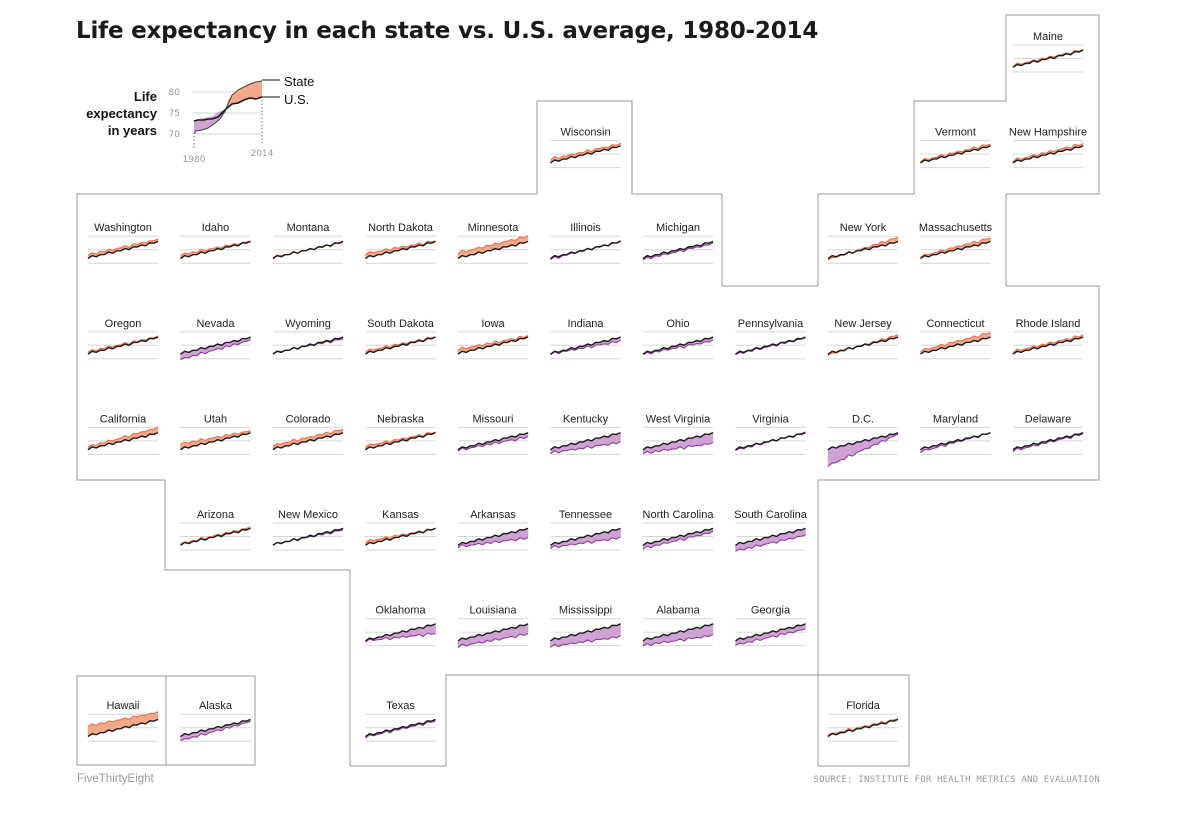 This screenshot has width=1178, height=819. Describe the element at coordinates (863, 721) in the screenshot. I see `tile-florida: Florida` at that location.